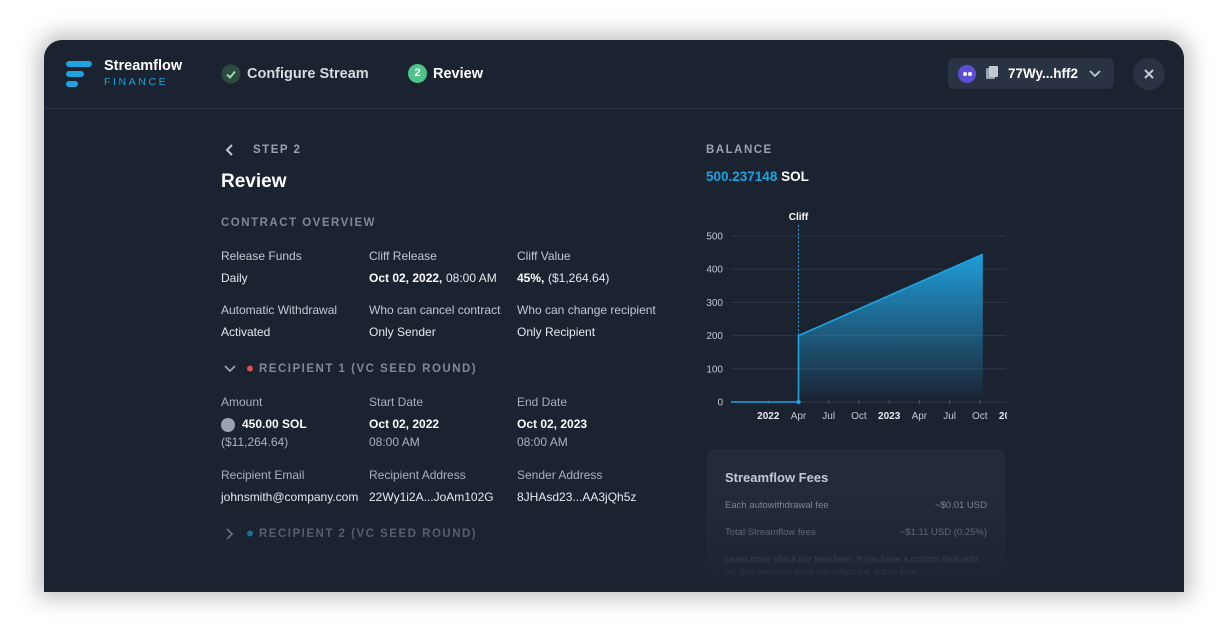  Describe the element at coordinates (614, 108) in the screenshot. I see `header-divider` at that location.